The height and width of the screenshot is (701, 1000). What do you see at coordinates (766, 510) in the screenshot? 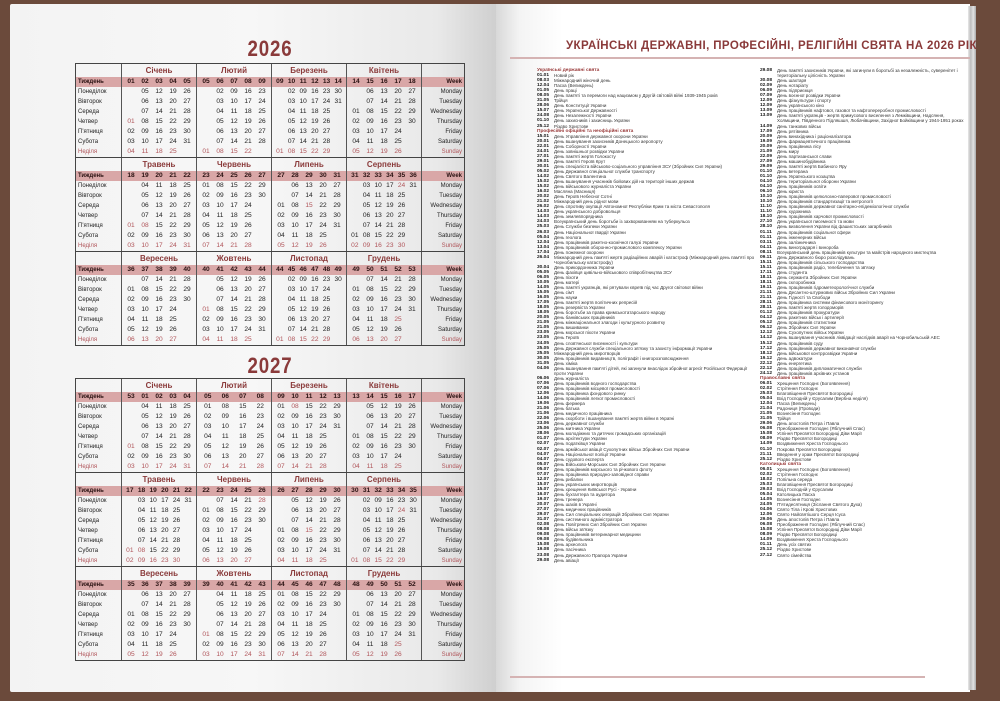
I see `holiday-date: 04.06` at bounding box center [766, 510].